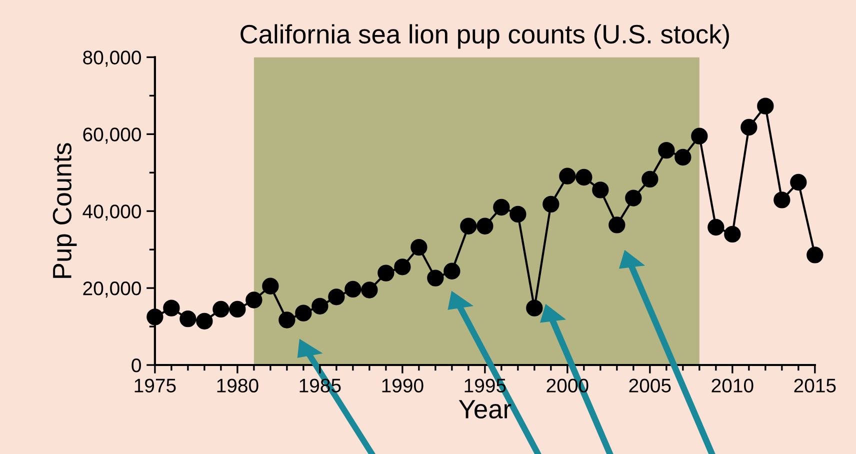 The width and height of the screenshot is (856, 454). What do you see at coordinates (112, 136) in the screenshot?
I see `y-tick-label: 60,000` at bounding box center [112, 136].